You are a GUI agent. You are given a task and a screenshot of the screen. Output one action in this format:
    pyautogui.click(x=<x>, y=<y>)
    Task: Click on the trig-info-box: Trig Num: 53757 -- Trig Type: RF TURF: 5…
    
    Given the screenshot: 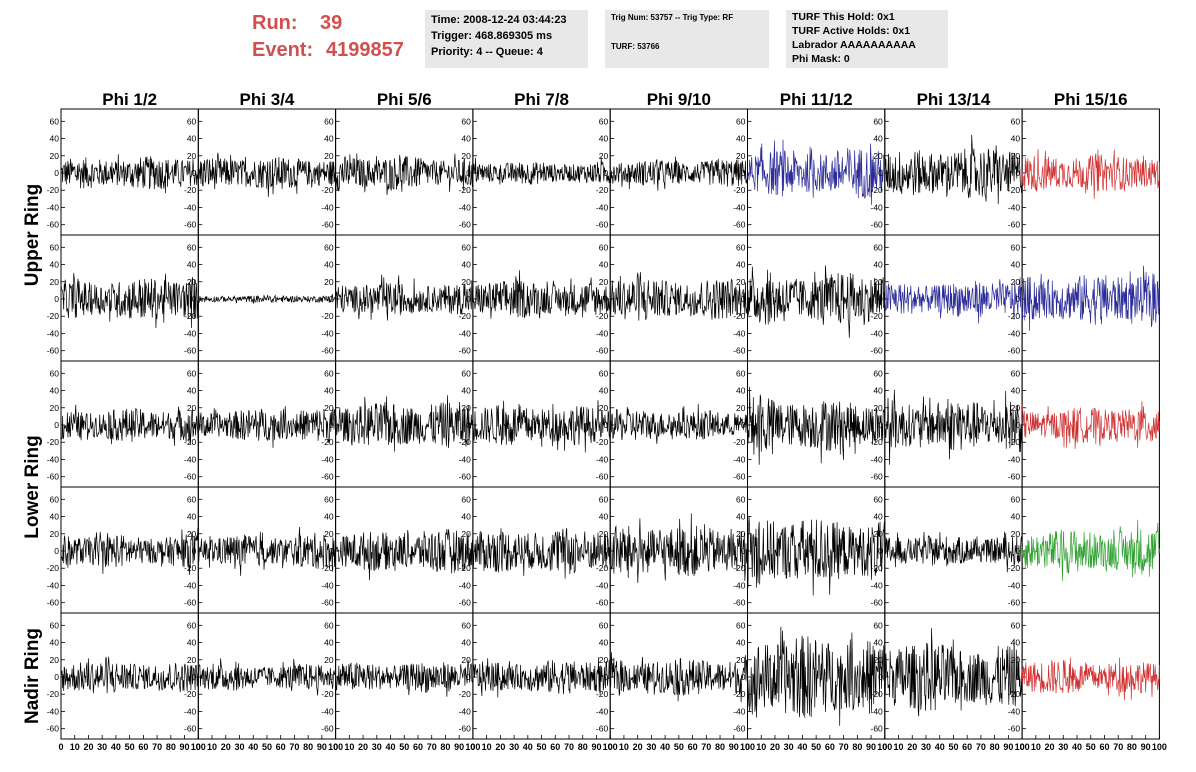 What is the action you would take?
    pyautogui.click(x=687, y=39)
    